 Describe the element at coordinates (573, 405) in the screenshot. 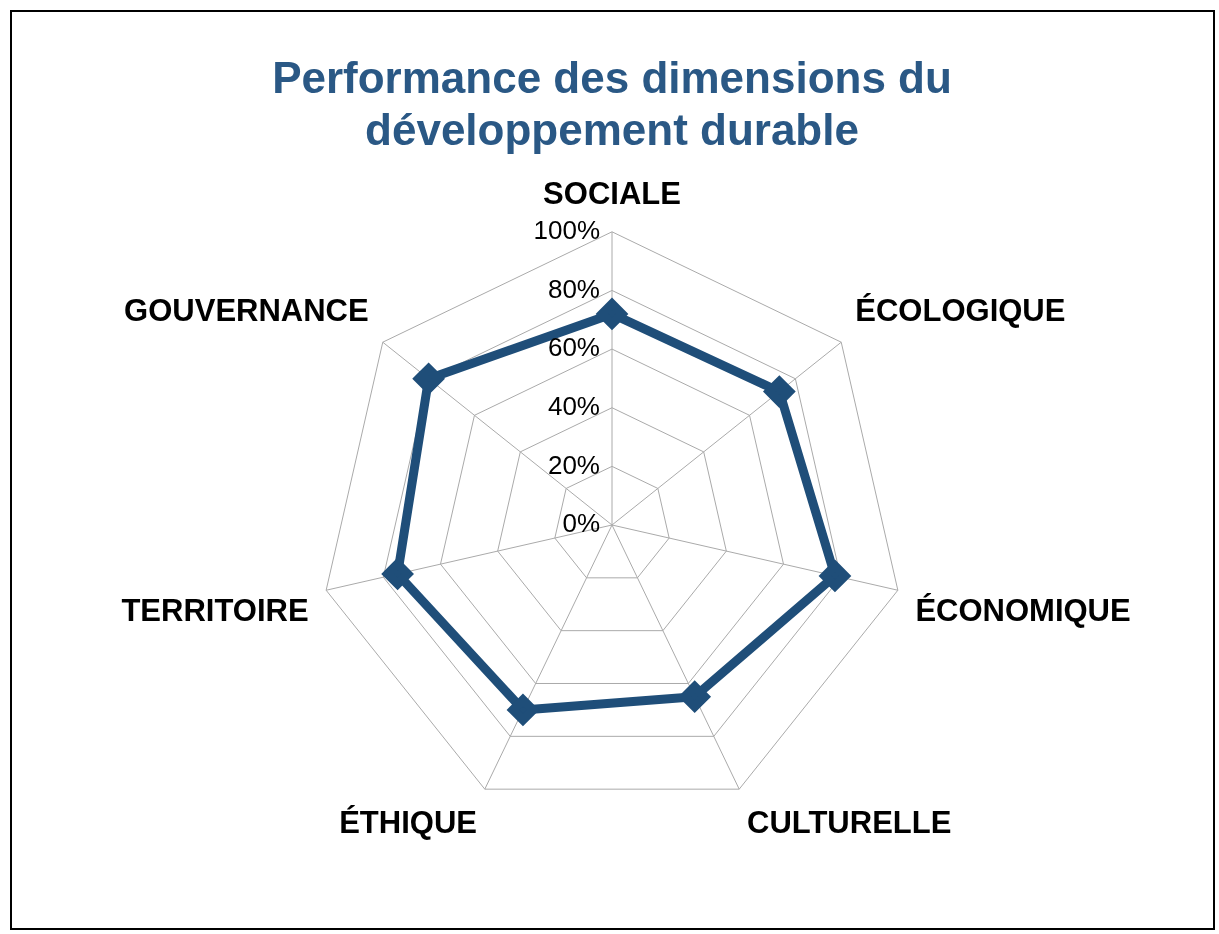

I see `y-tick-label: 40%` at that location.